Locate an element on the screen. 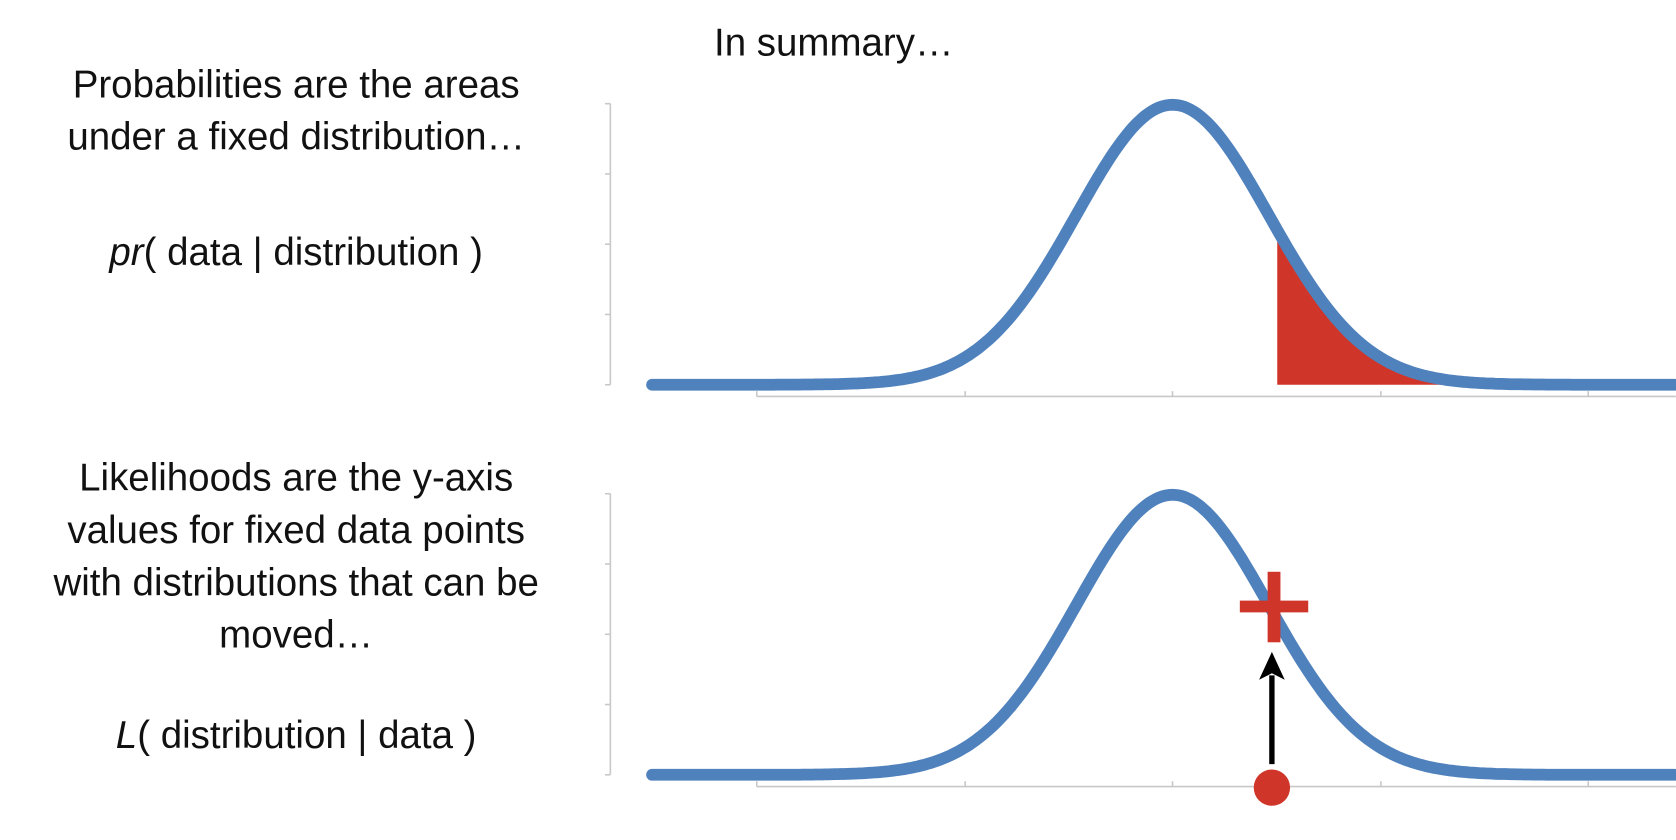  probability-line: Probabilities are the areas is located at coordinates (296, 84).